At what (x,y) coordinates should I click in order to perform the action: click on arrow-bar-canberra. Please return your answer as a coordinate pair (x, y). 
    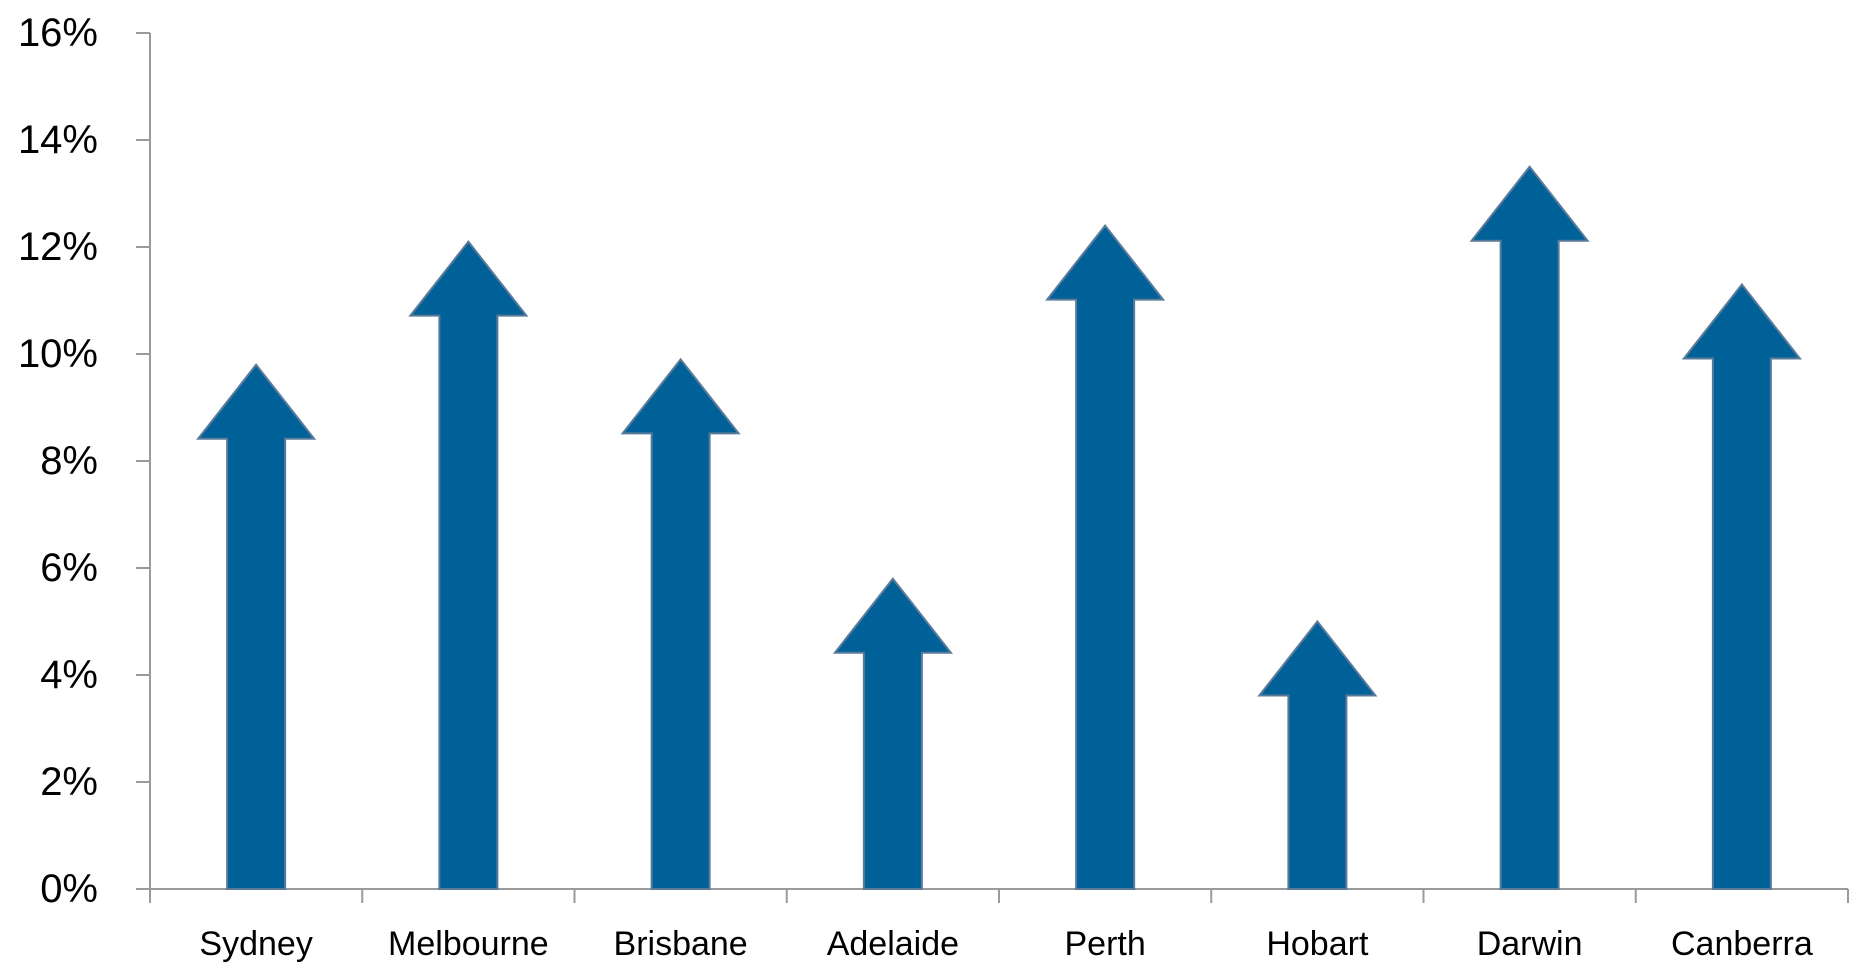
    Looking at the image, I should click on (1741, 586).